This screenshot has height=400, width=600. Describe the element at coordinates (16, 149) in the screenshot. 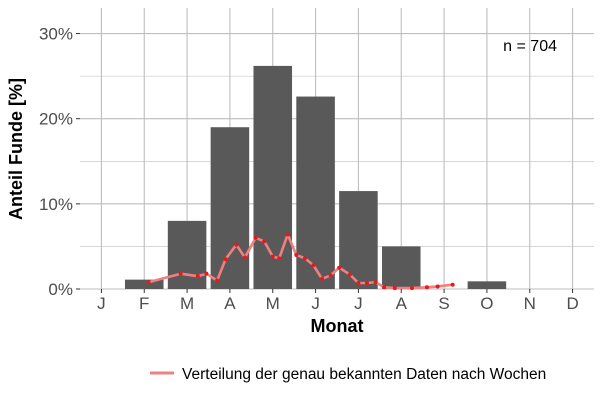

I see `y-axis-title: Anteil Funde [%]` at that location.